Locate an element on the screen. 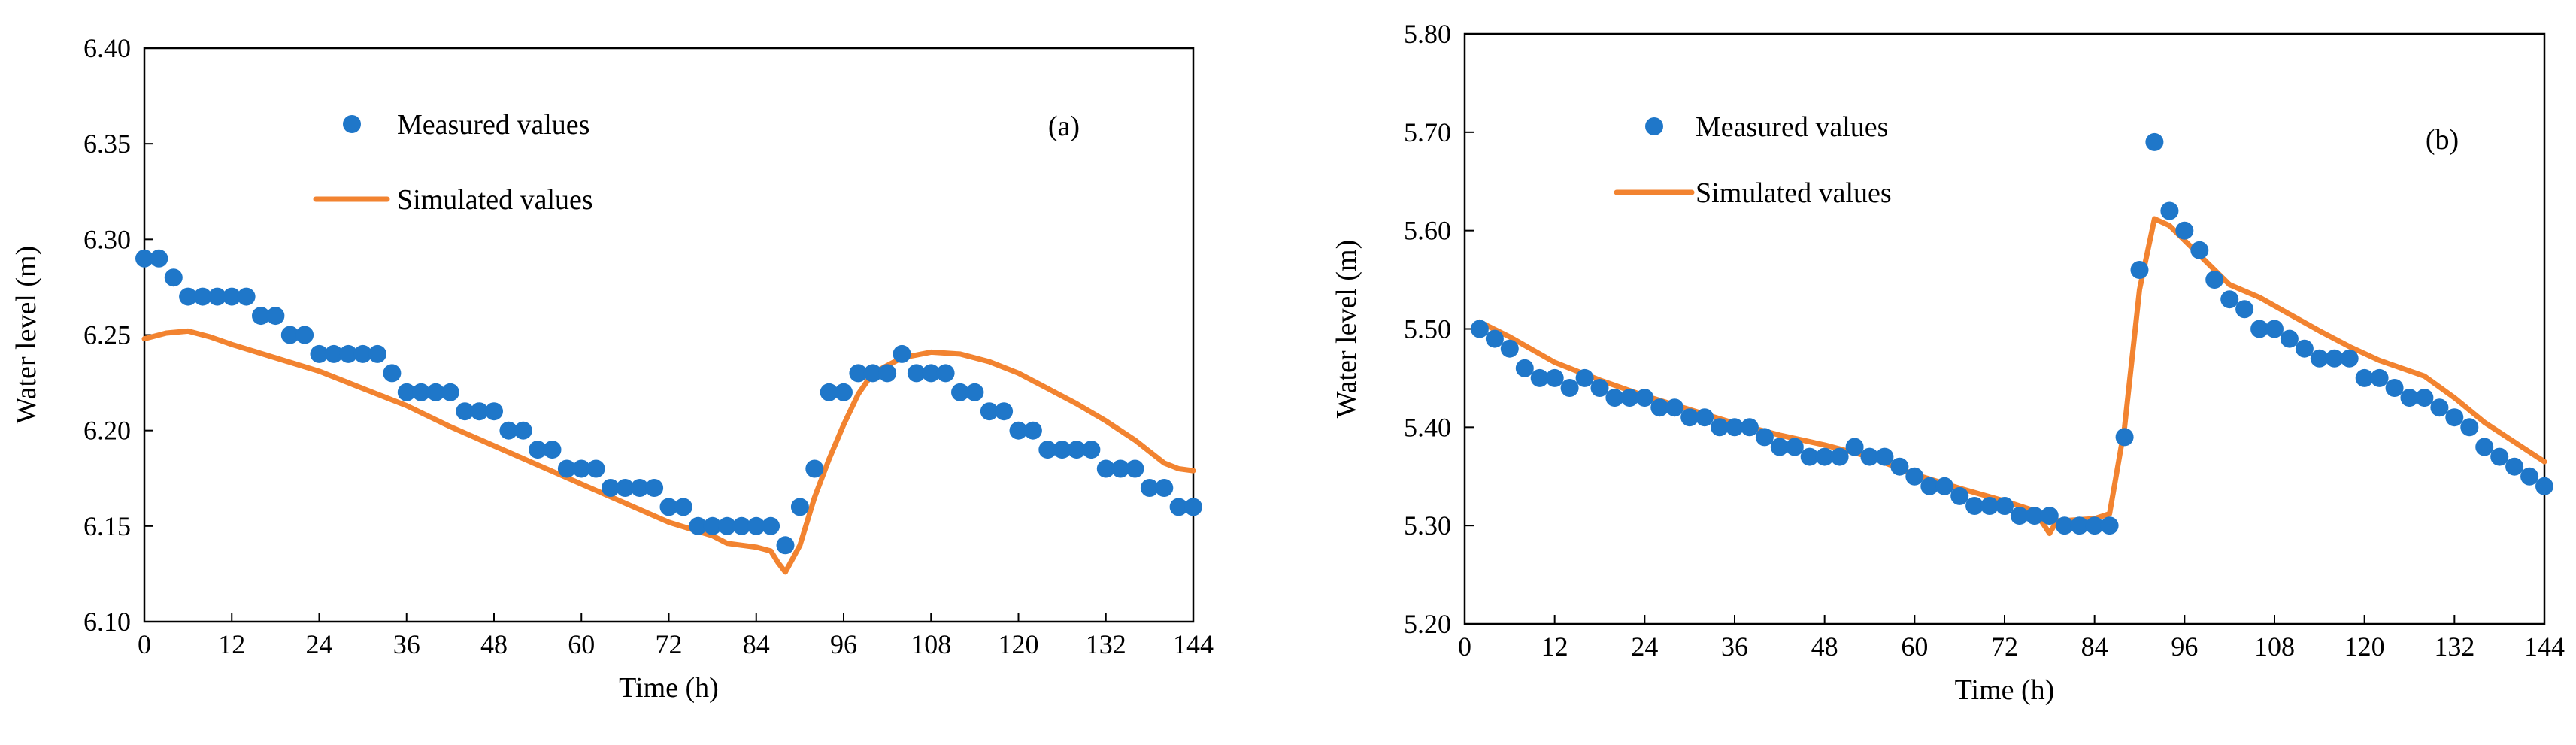 The width and height of the screenshot is (2576, 745). y-tick-label: 5.40 is located at coordinates (1427, 427).